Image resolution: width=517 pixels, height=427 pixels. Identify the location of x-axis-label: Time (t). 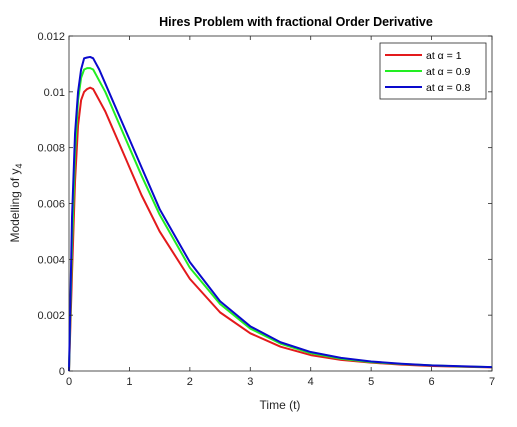
(280, 405).